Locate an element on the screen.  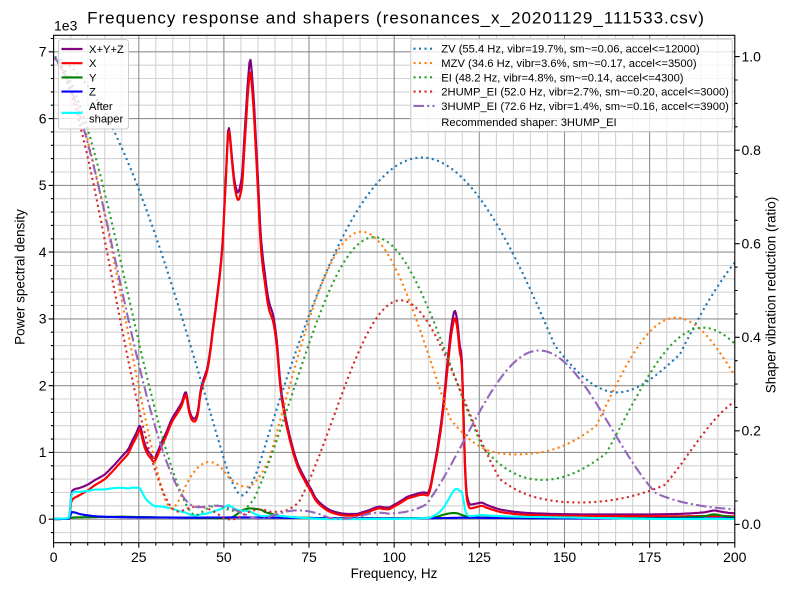
svg-text: Frequency, Hz is located at coordinates (394, 573).